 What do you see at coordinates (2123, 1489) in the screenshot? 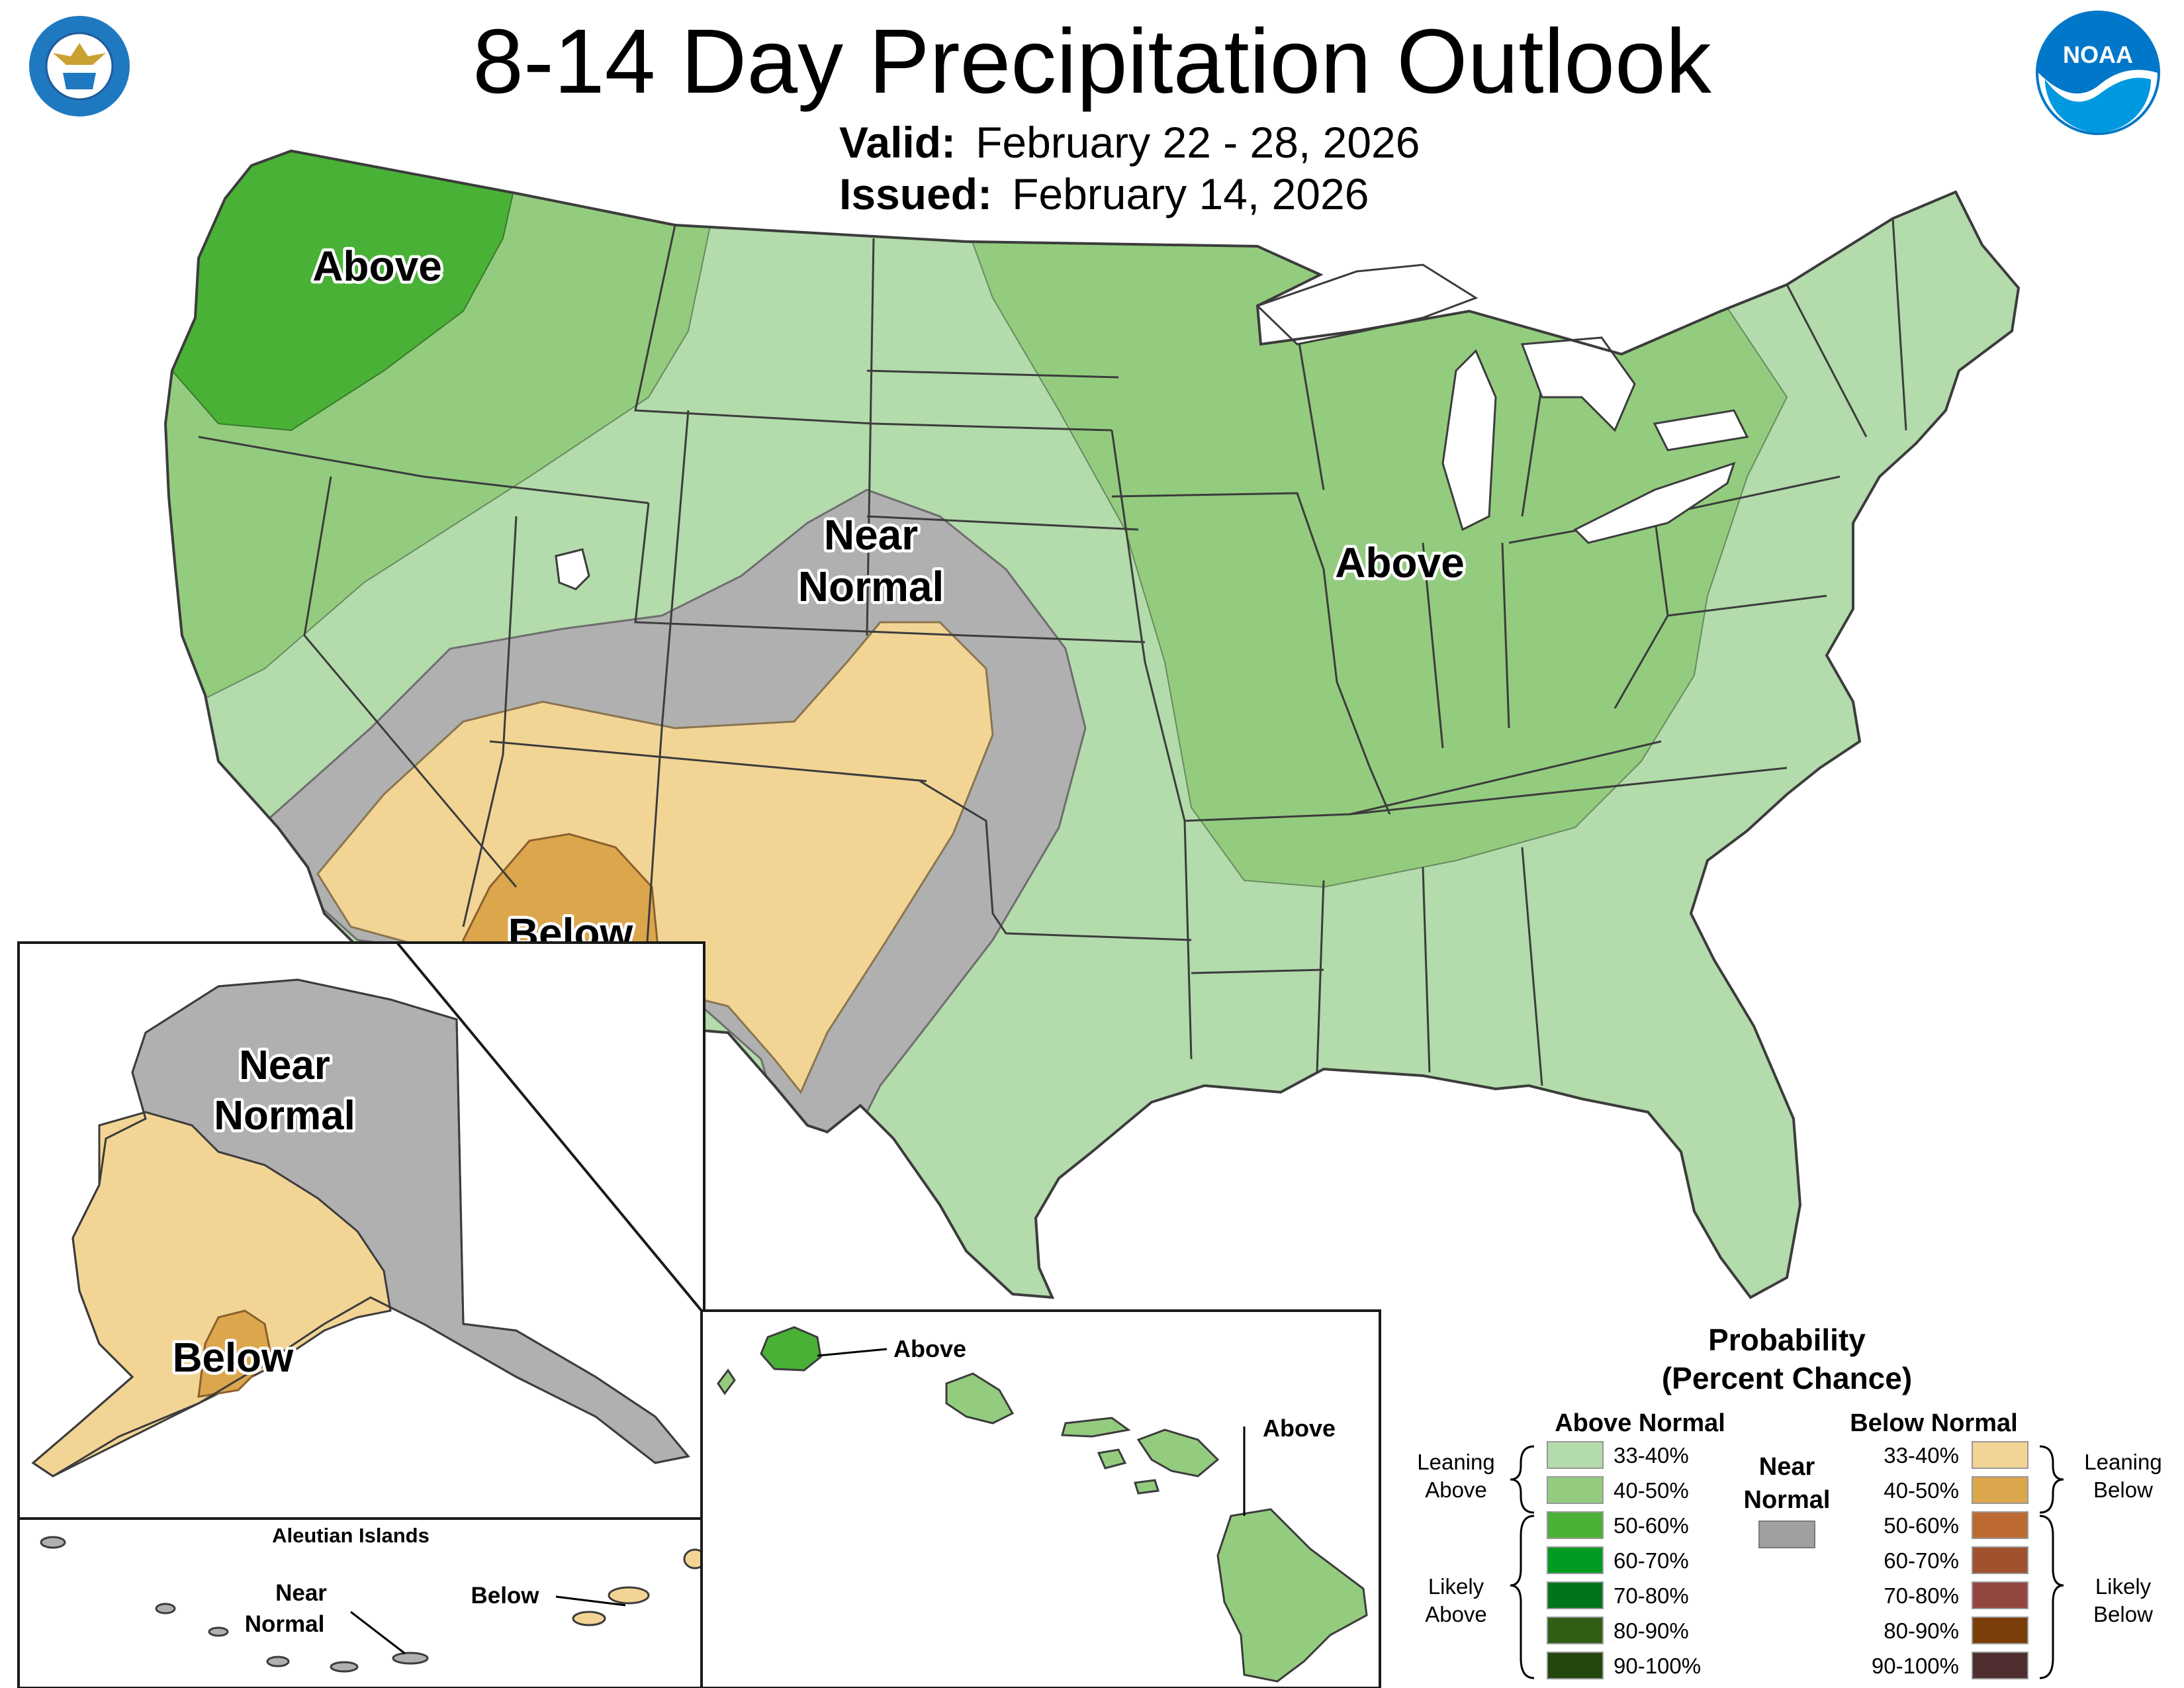
I see `legend-leaning-below-2: Below` at bounding box center [2123, 1489].